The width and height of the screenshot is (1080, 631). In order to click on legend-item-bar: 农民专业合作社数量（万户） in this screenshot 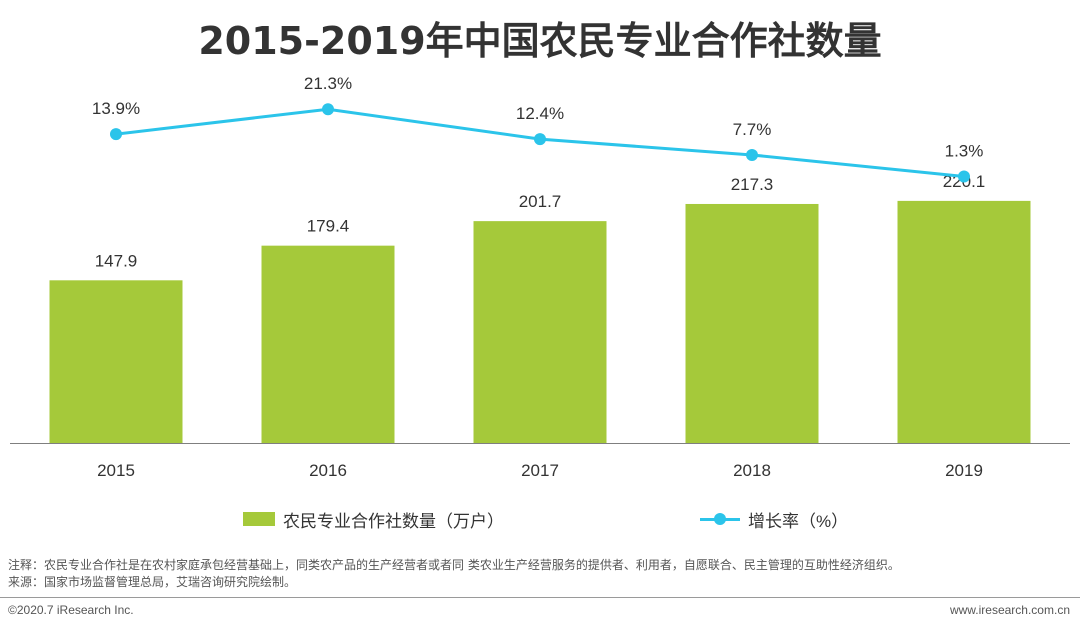, I will do `click(373, 519)`.